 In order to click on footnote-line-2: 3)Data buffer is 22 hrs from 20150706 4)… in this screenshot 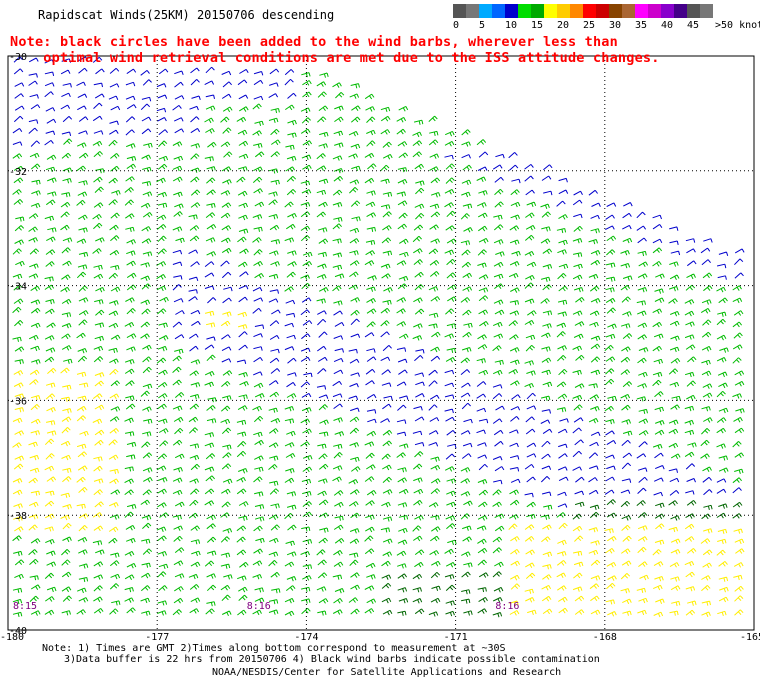, I will do `click(332, 659)`.